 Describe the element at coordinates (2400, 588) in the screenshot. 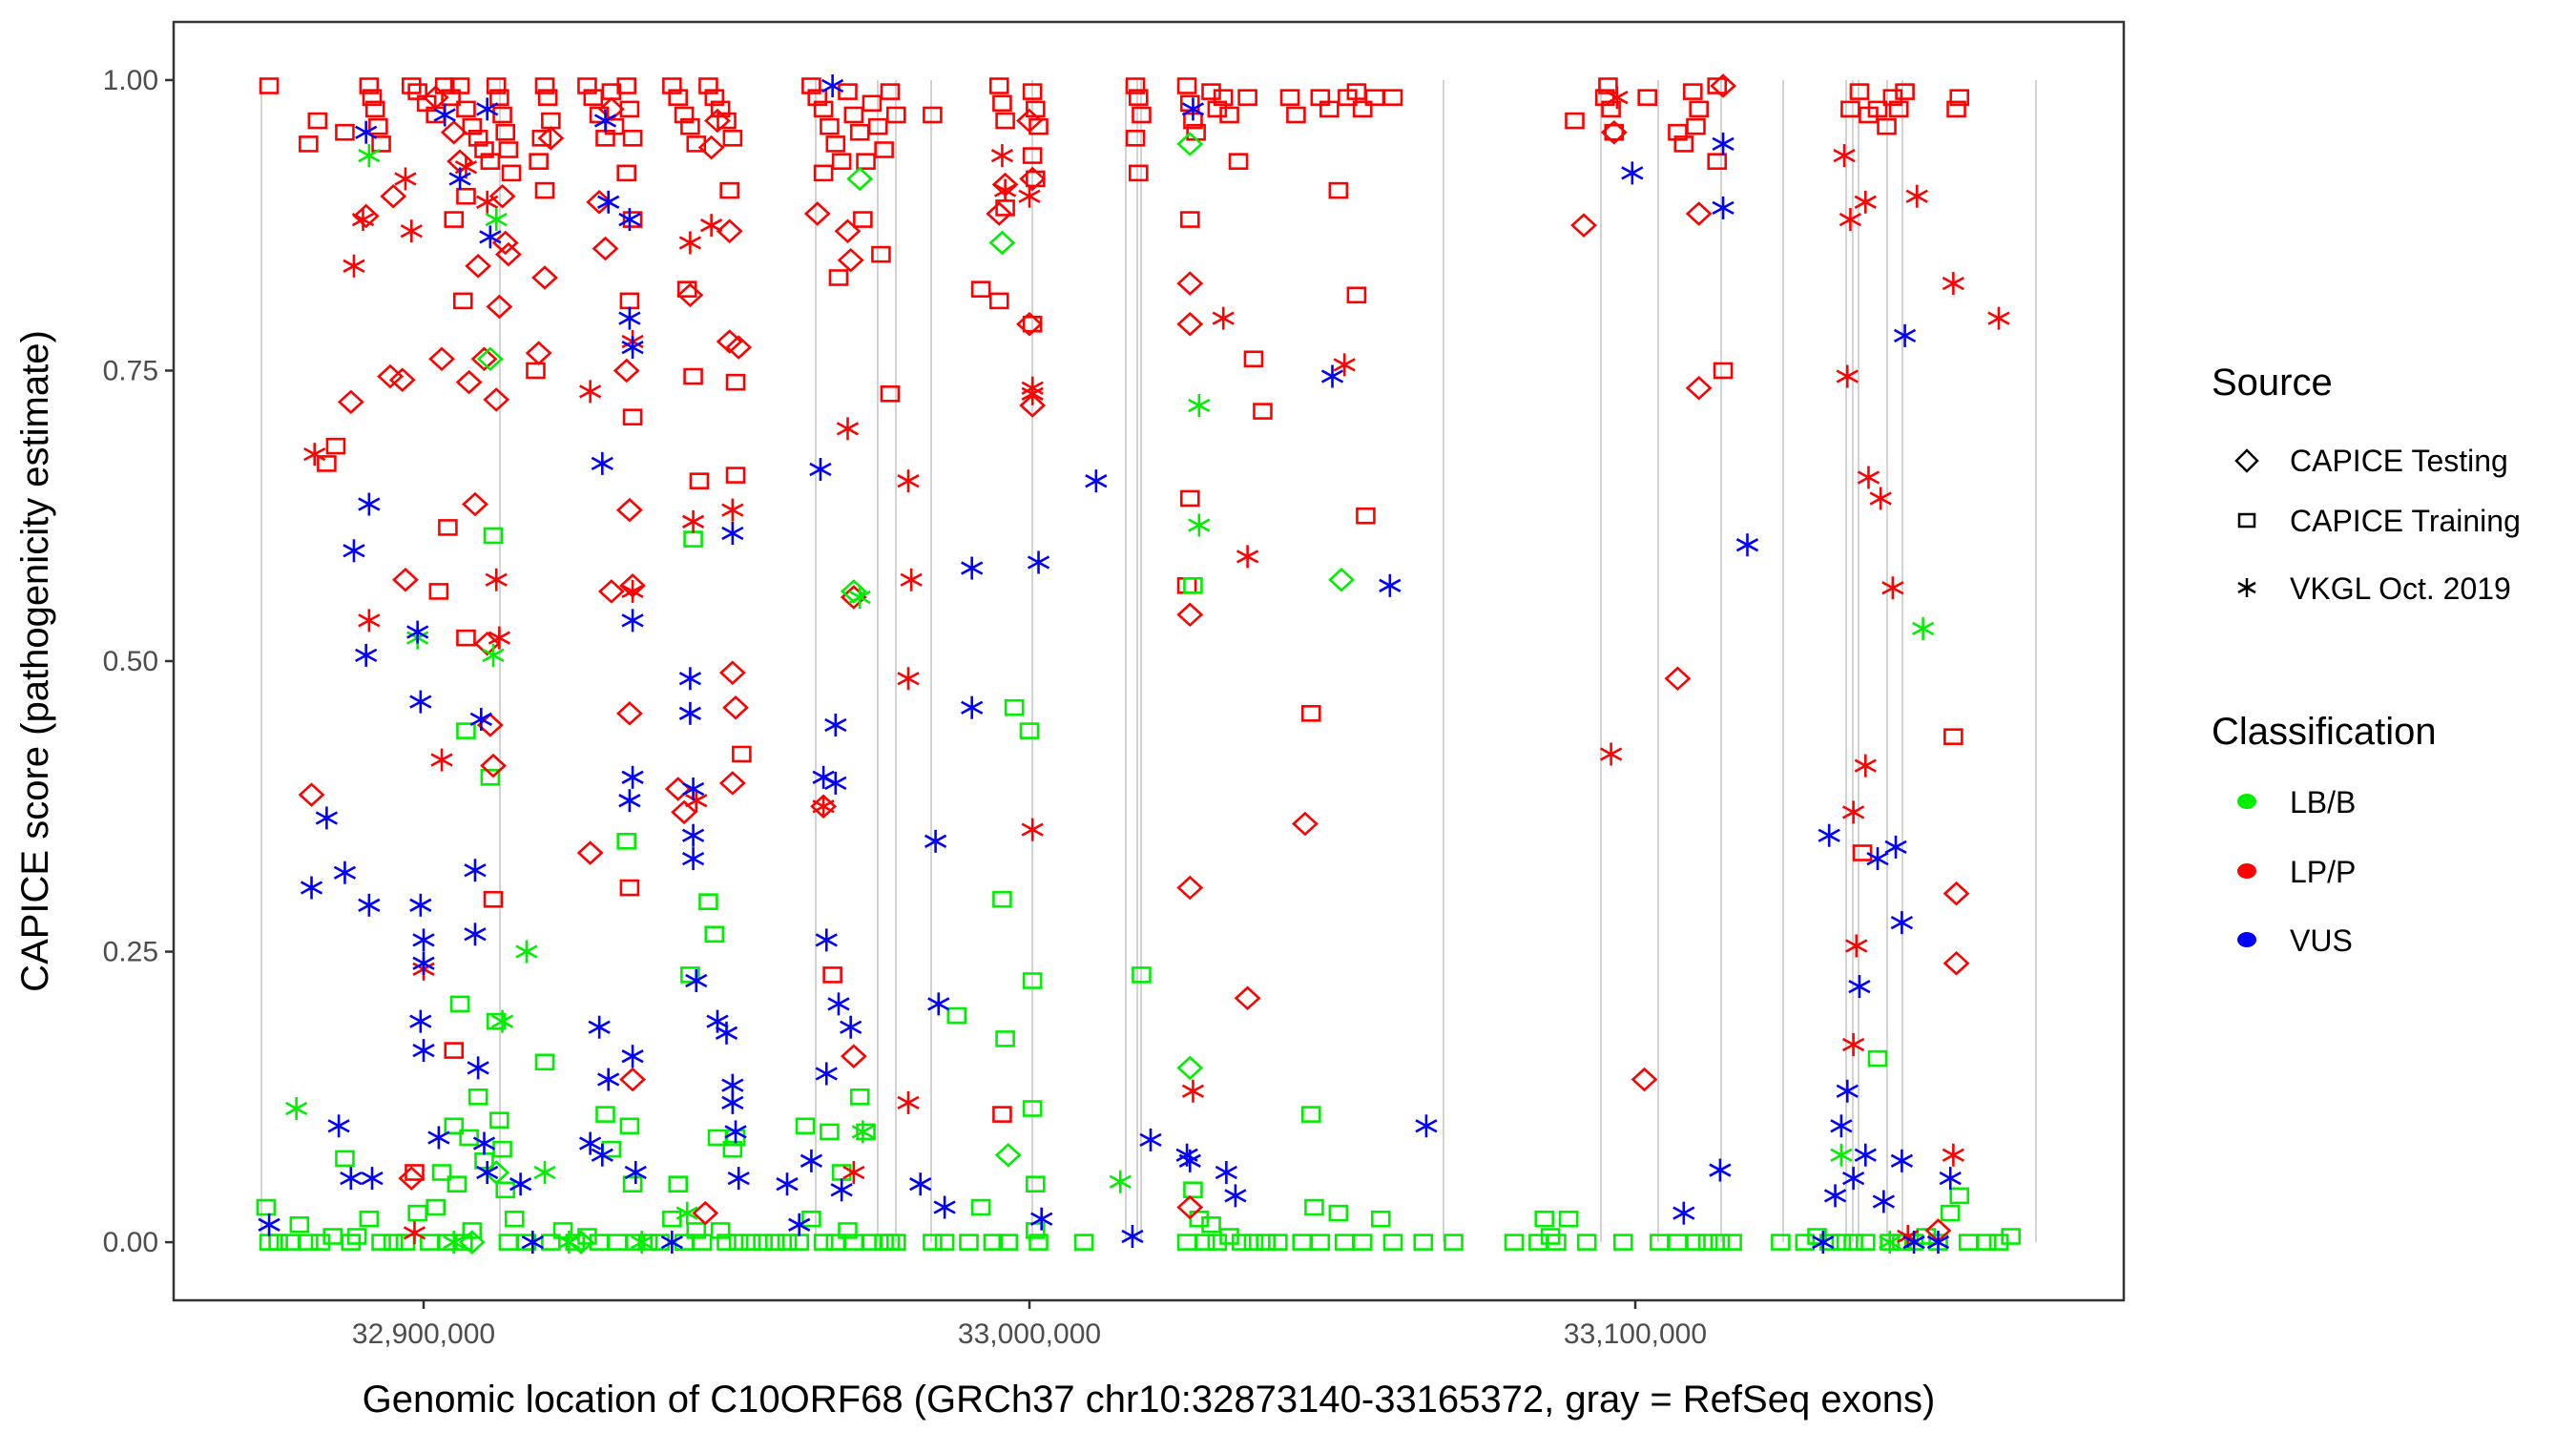

I see `legend-label: VKGL Oct. 2019` at that location.